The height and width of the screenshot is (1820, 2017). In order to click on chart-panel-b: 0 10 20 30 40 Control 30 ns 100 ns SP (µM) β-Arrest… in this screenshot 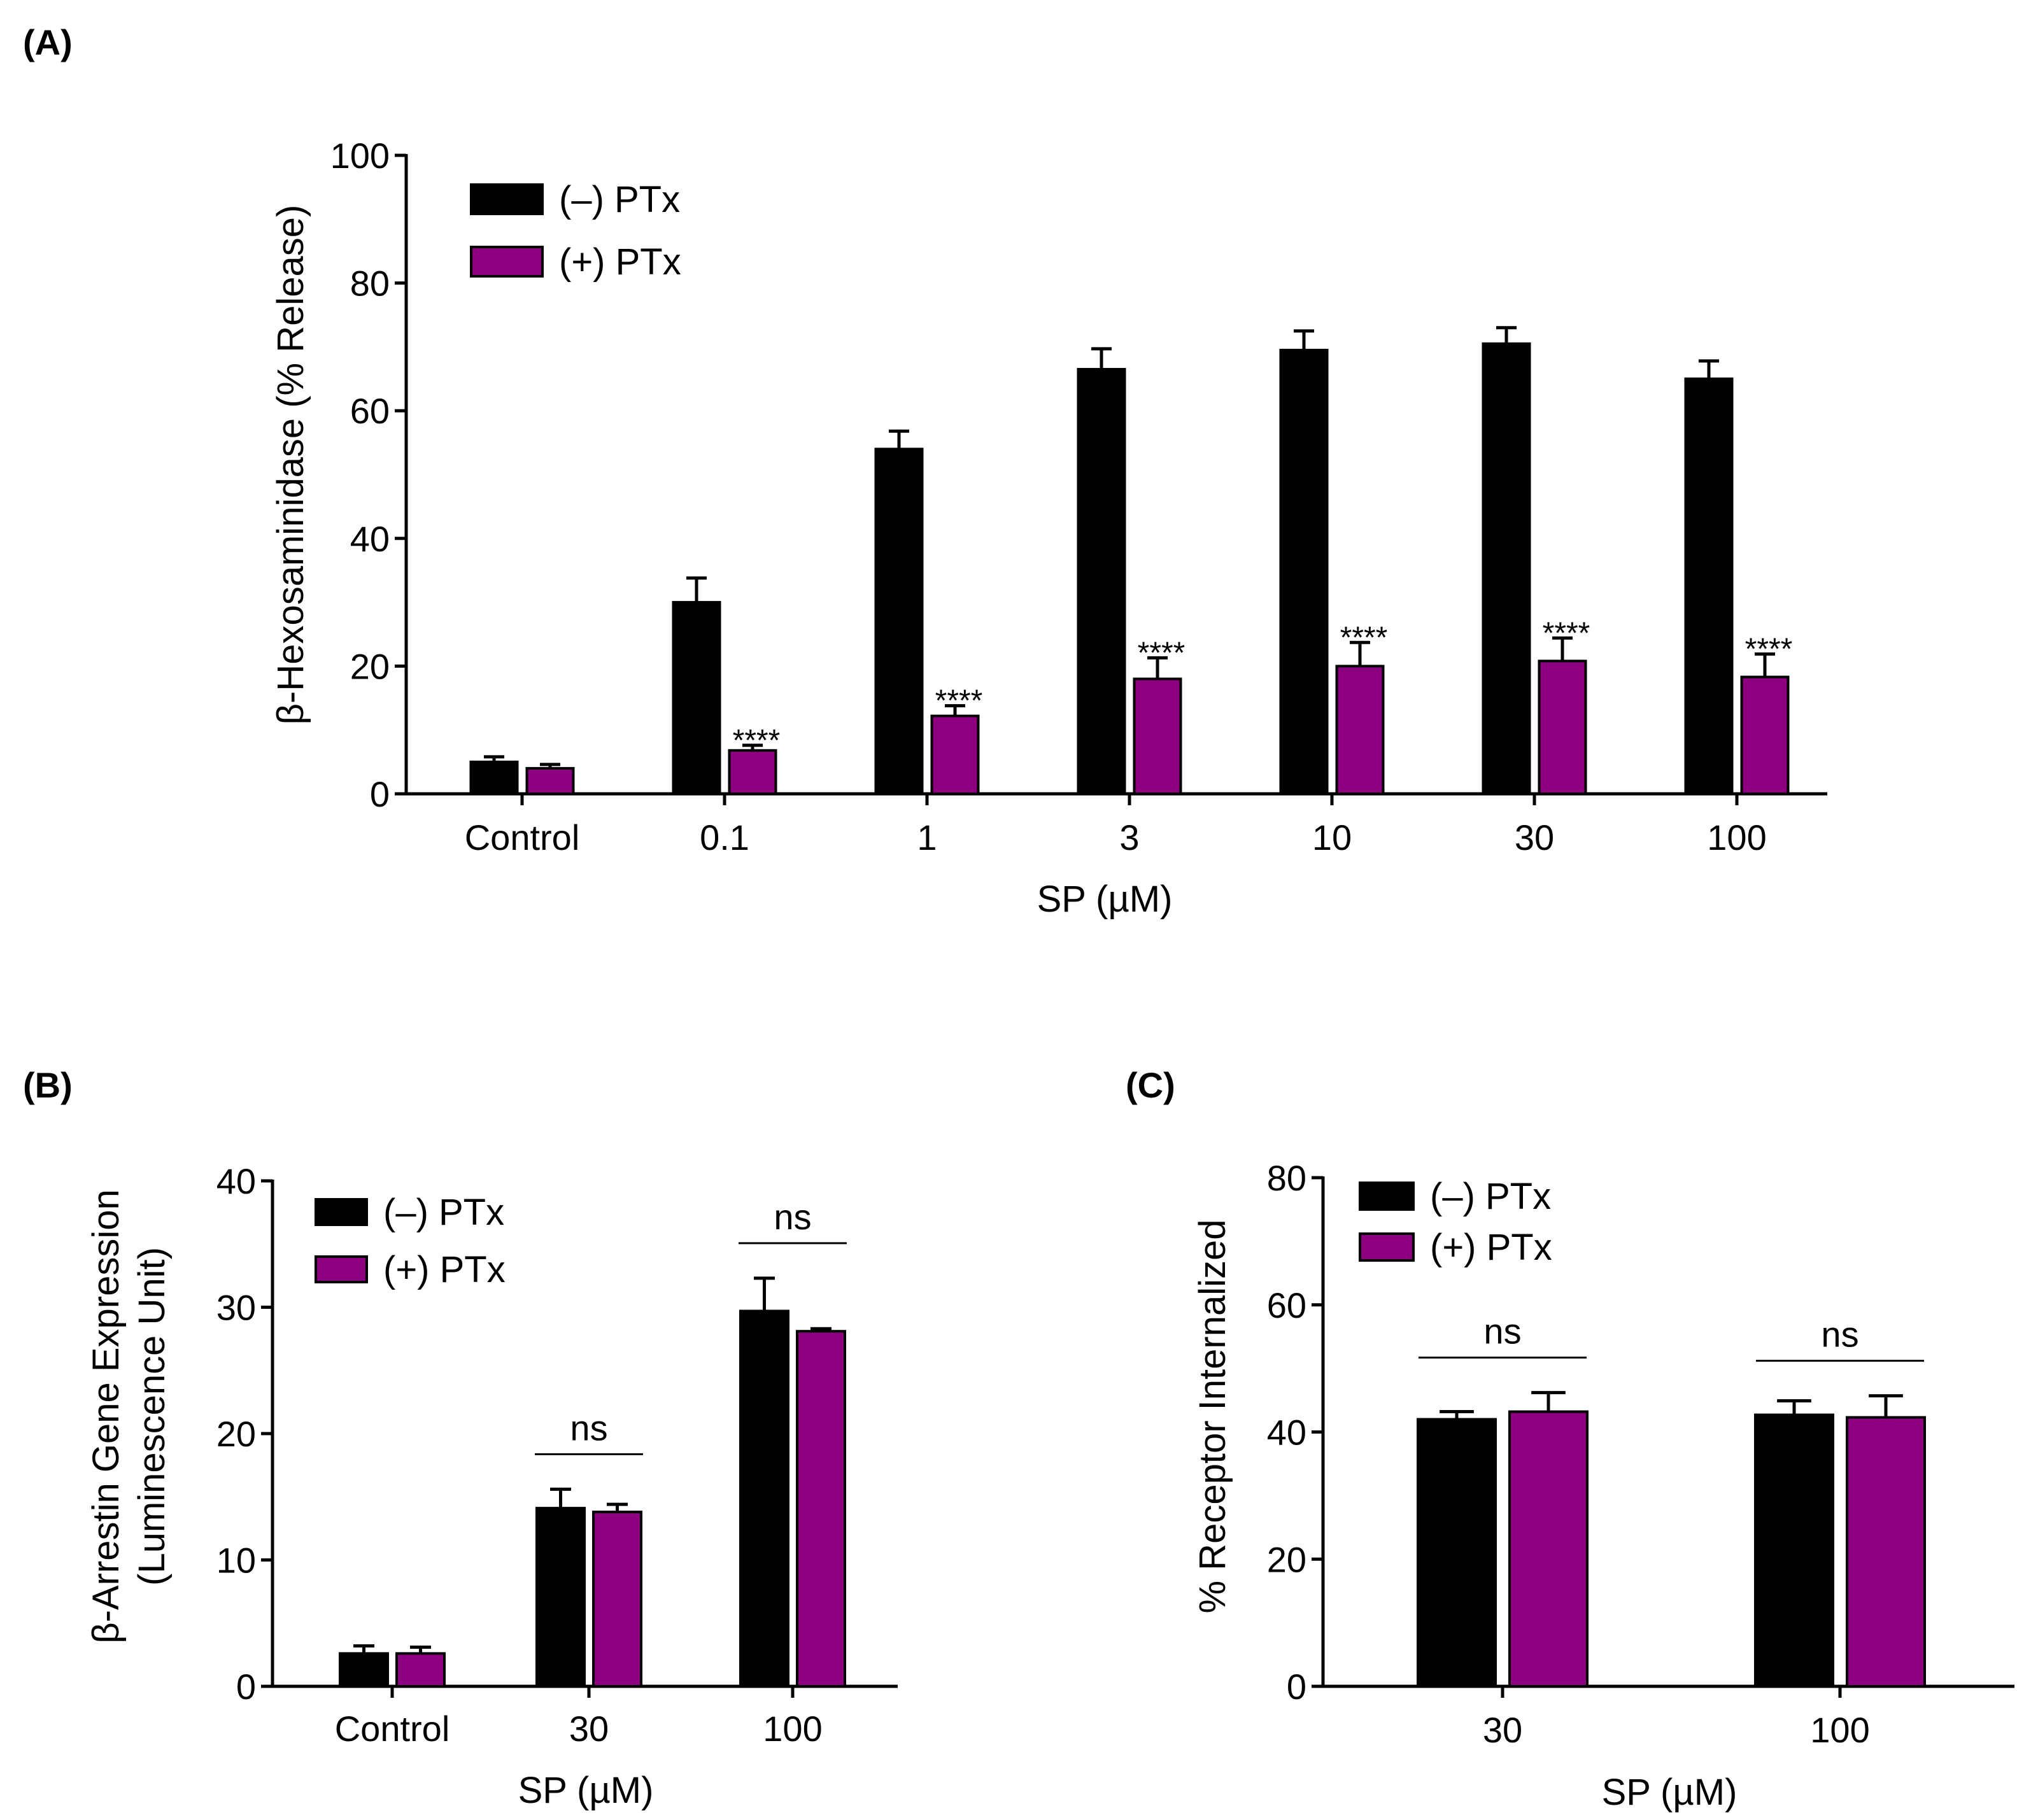, I will do `click(491, 1486)`.